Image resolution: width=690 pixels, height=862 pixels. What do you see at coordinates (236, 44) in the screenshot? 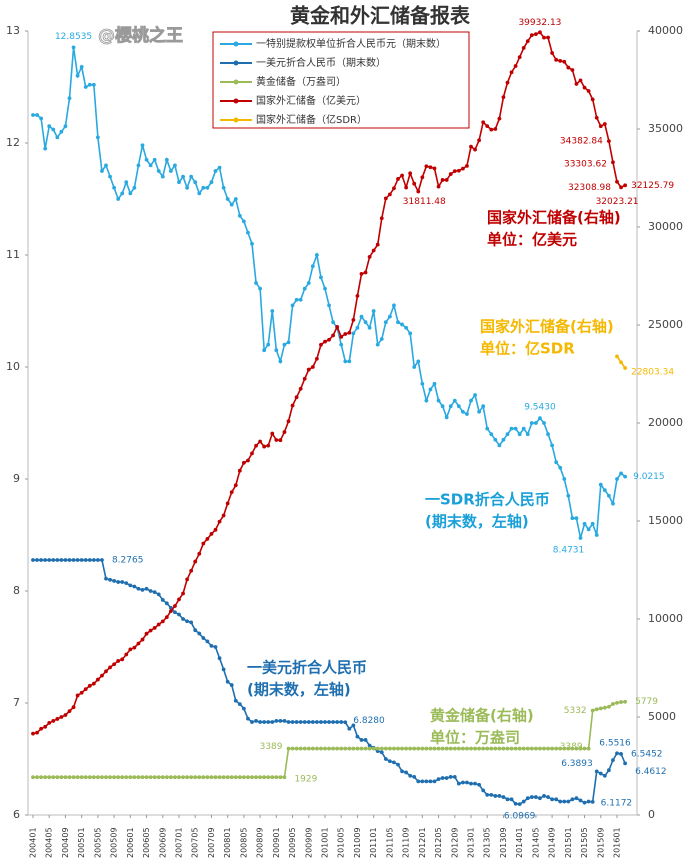
I see `legend-marker` at bounding box center [236, 44].